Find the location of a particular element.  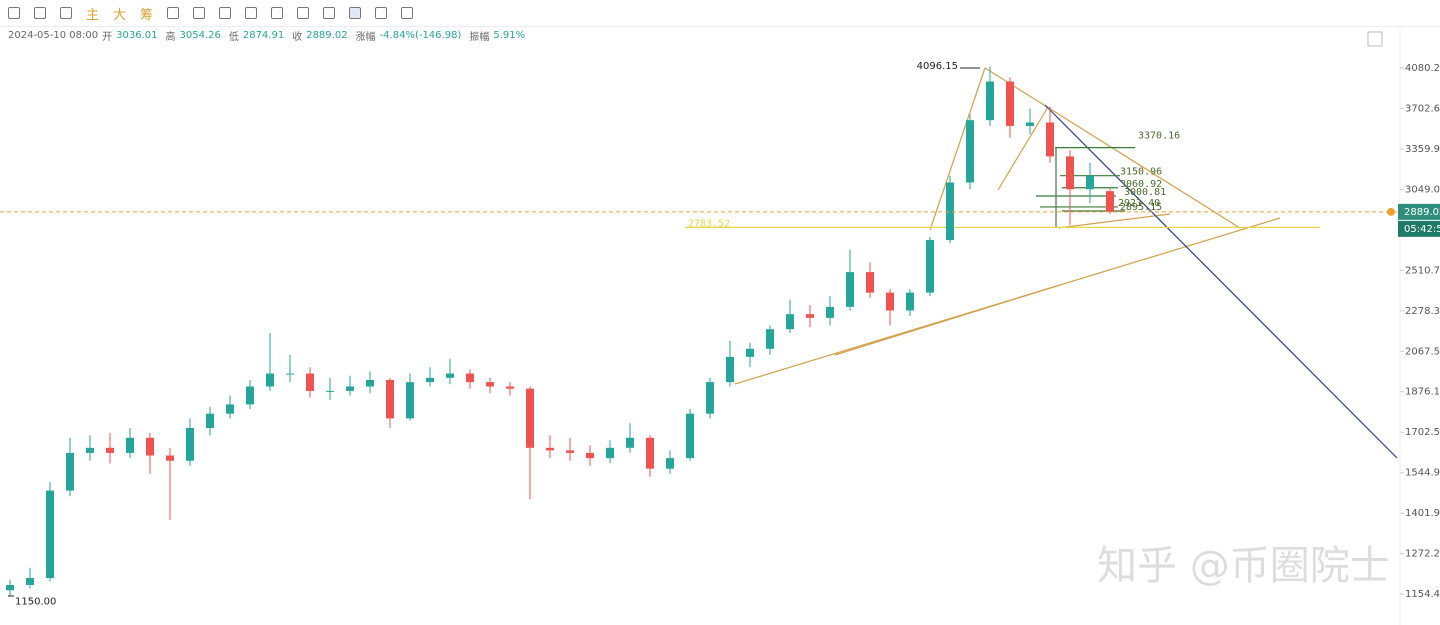

toolbar-button: 大 is located at coordinates (120, 15).